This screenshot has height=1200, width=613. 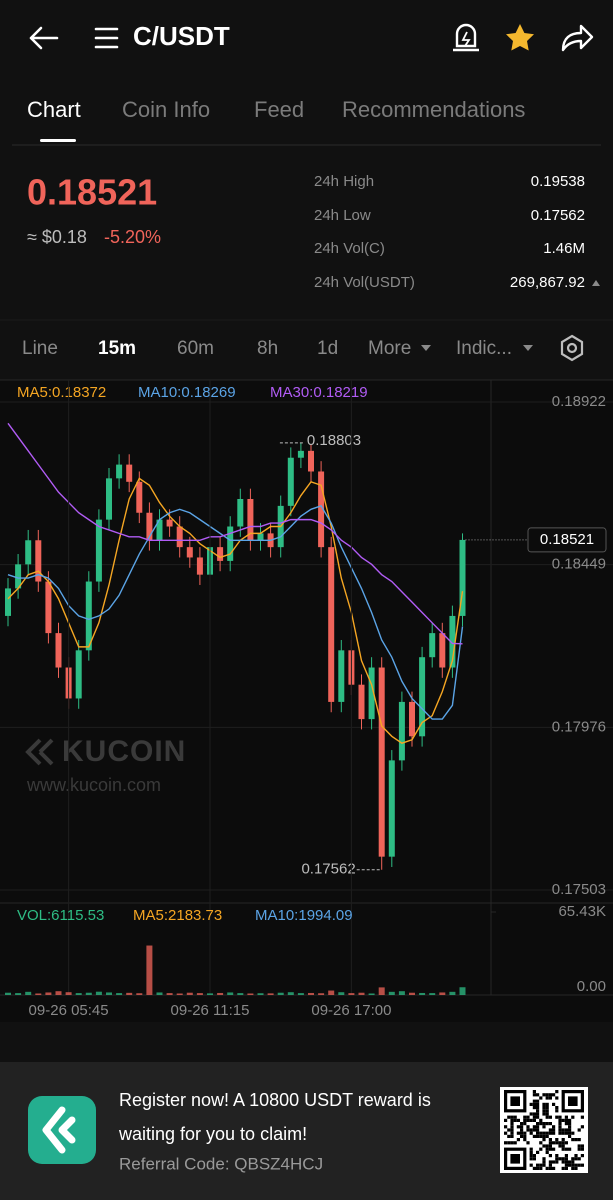 I want to click on interval: 1d, so click(x=327, y=348).